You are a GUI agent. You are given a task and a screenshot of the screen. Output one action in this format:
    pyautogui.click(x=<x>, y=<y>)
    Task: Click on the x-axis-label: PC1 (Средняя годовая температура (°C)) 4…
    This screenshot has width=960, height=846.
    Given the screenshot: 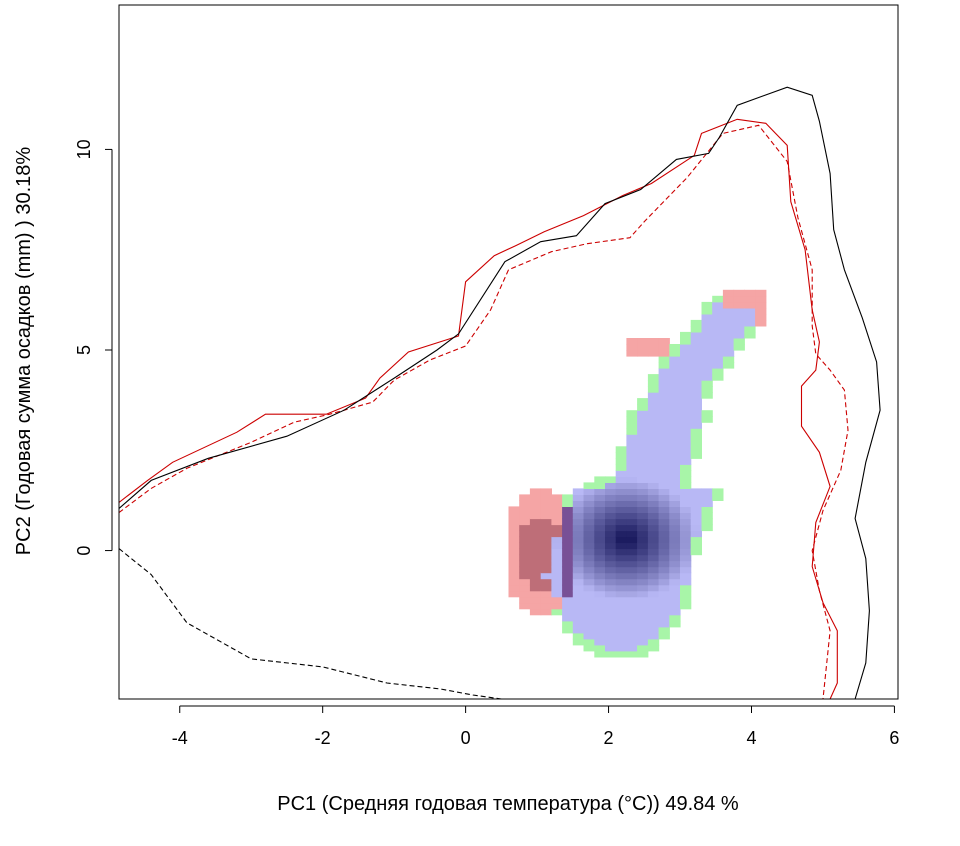 What is the action you would take?
    pyautogui.click(x=508, y=804)
    